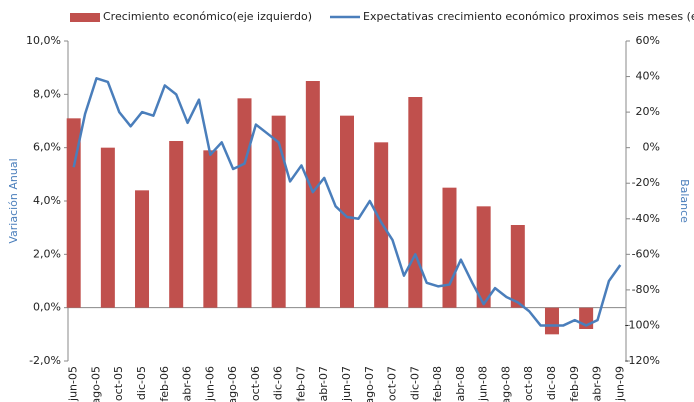  Describe the element at coordinates (118, 383) in the screenshot. I see `x-tick-label: oct-05` at that location.